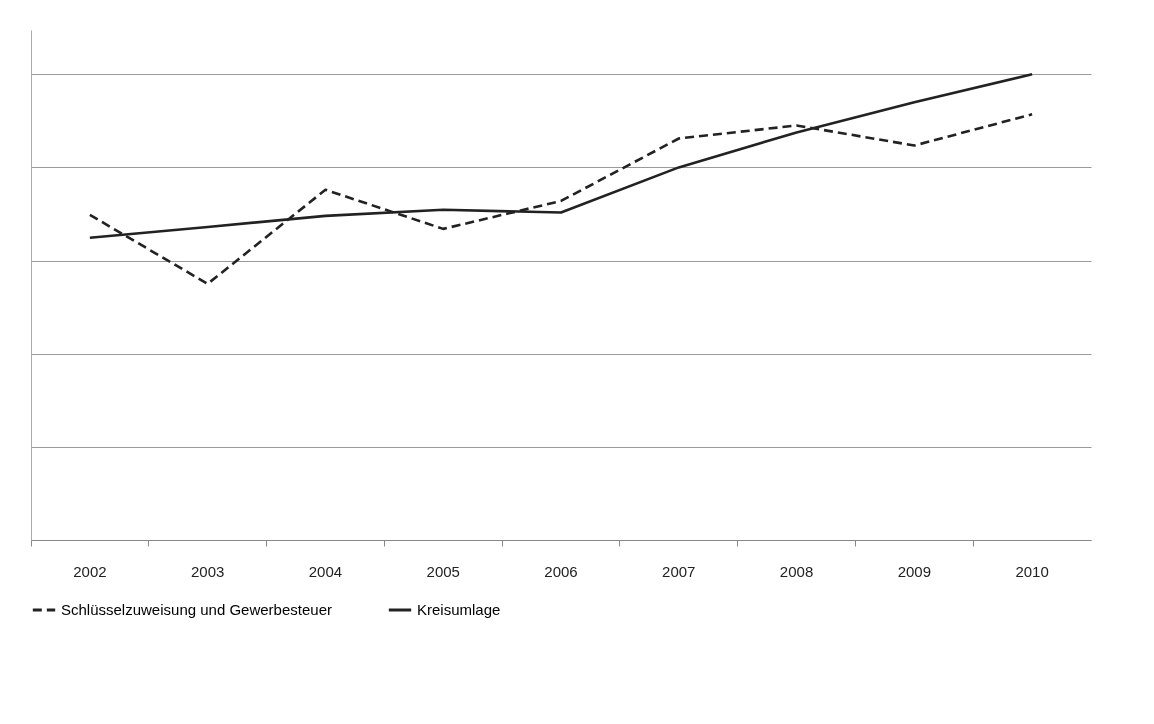  What do you see at coordinates (90, 571) in the screenshot?
I see `x-tick-label: 2002` at bounding box center [90, 571].